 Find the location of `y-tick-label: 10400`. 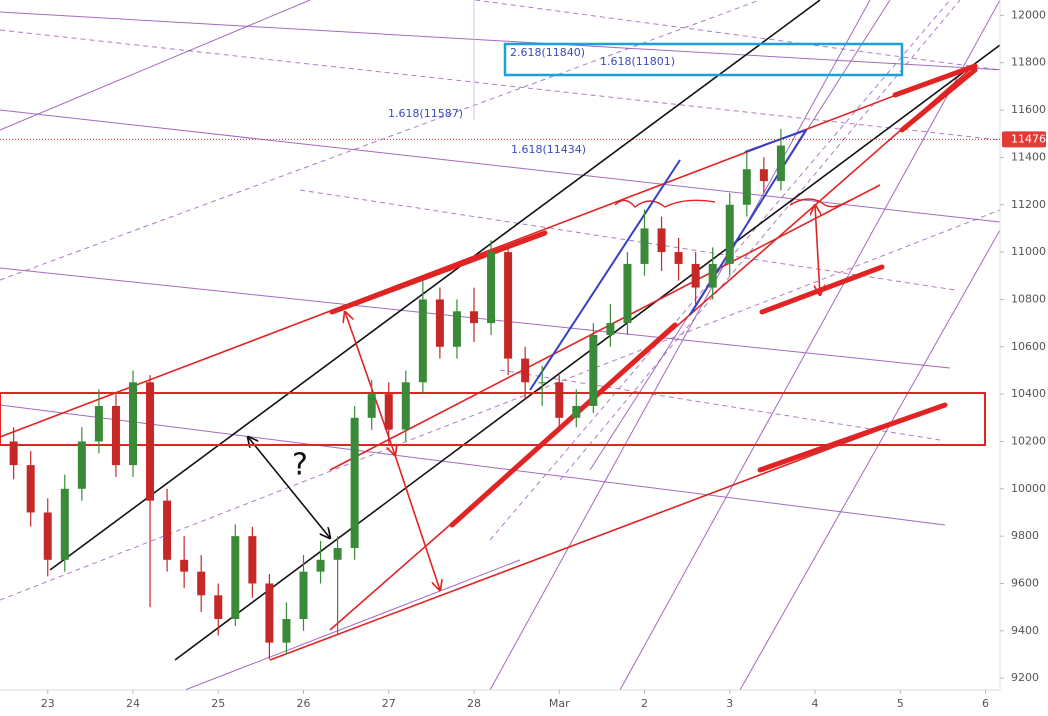

y-tick-label: 10400 is located at coordinates (1028, 393).